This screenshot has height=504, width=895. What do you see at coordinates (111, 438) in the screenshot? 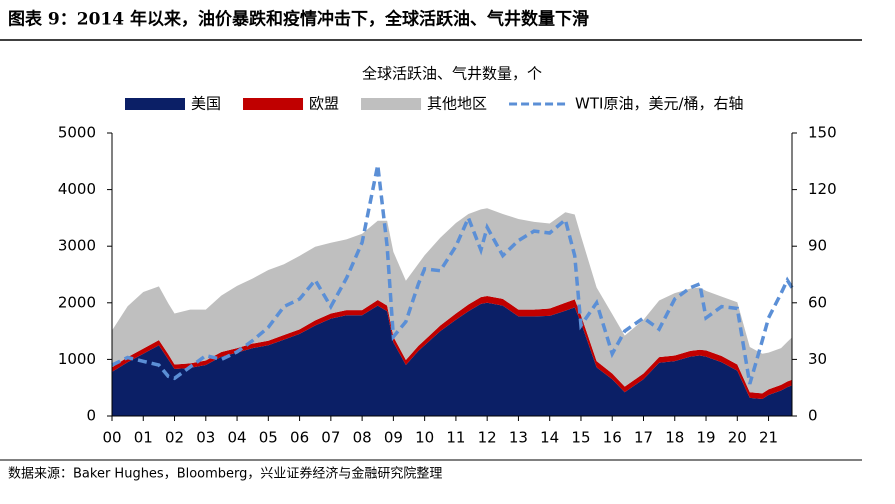
I see `x-tick-label: 00` at bounding box center [111, 438].